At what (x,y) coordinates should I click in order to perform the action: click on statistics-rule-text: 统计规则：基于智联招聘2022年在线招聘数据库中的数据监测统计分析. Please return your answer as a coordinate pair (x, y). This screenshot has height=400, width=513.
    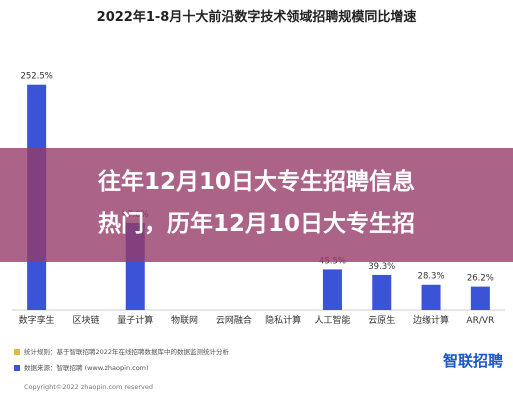
    Looking at the image, I should click on (127, 352).